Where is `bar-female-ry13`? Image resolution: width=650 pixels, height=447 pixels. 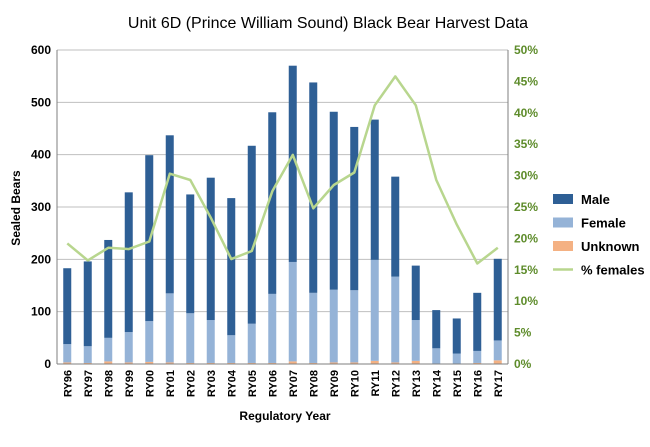 bar-female-ry13 is located at coordinates (415, 340).